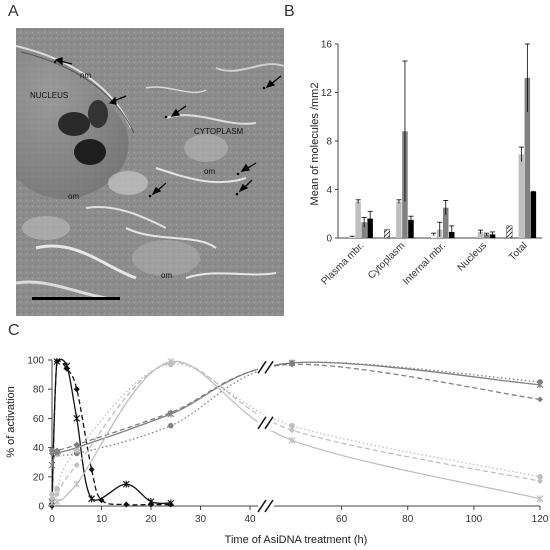 Image resolution: width=550 pixels, height=550 pixels. Describe the element at coordinates (327, 93) in the screenshot. I see `b-y-tick-label: 12` at that location.